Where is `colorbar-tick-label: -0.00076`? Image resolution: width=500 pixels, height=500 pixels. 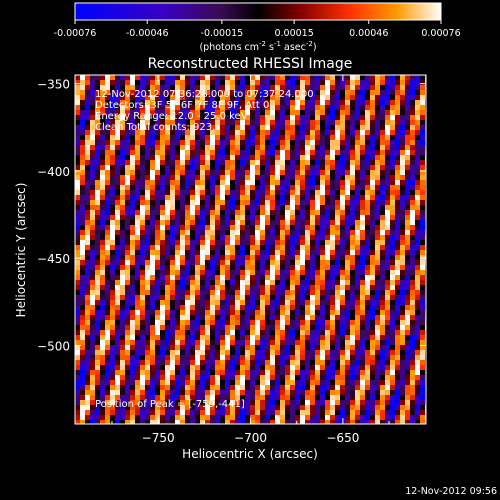 colorbar-tick-label: -0.00076 is located at coordinates (75, 33).